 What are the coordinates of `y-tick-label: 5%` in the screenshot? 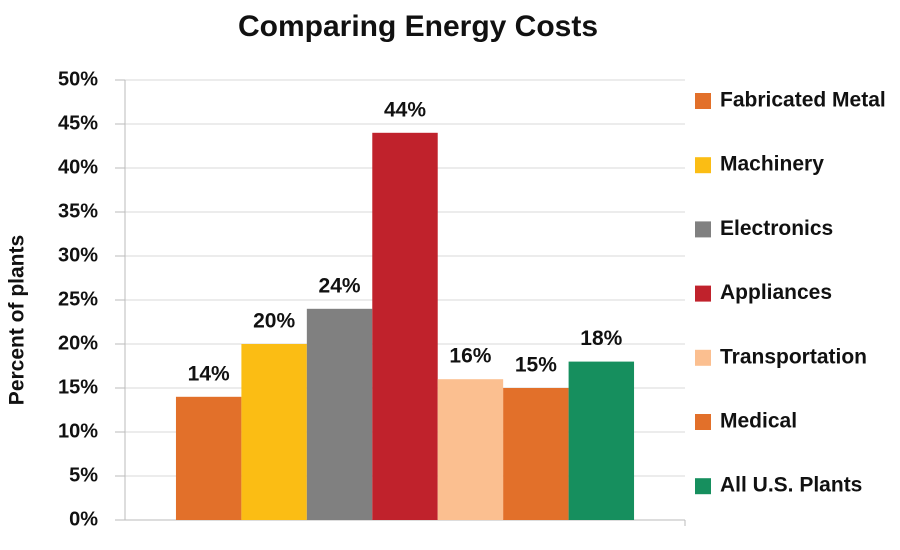 It's located at (83, 475).